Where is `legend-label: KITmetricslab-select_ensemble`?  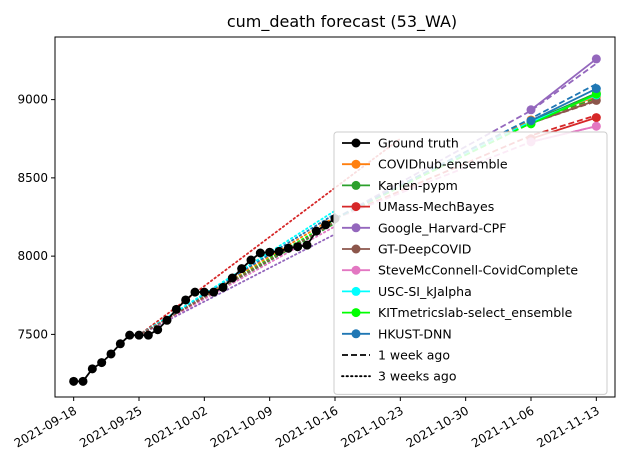
legend-label: KITmetricslab-select_ensemble is located at coordinates (475, 312).